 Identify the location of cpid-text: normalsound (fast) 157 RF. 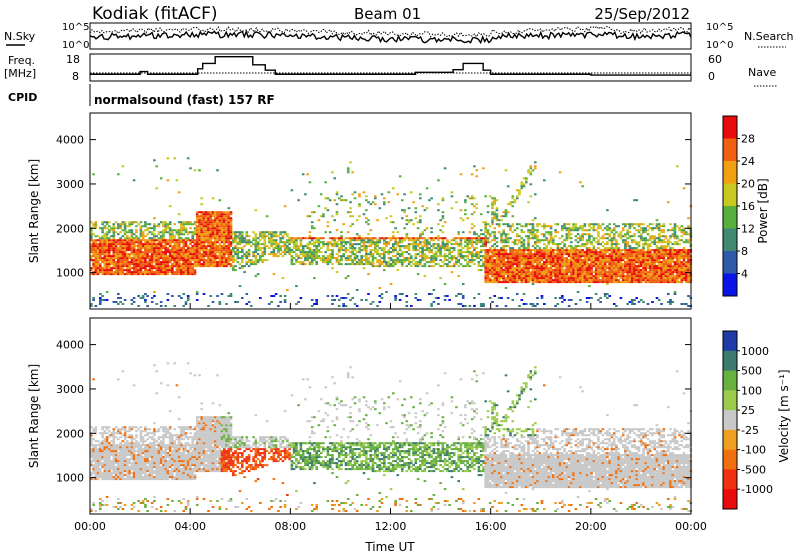
(184, 100).